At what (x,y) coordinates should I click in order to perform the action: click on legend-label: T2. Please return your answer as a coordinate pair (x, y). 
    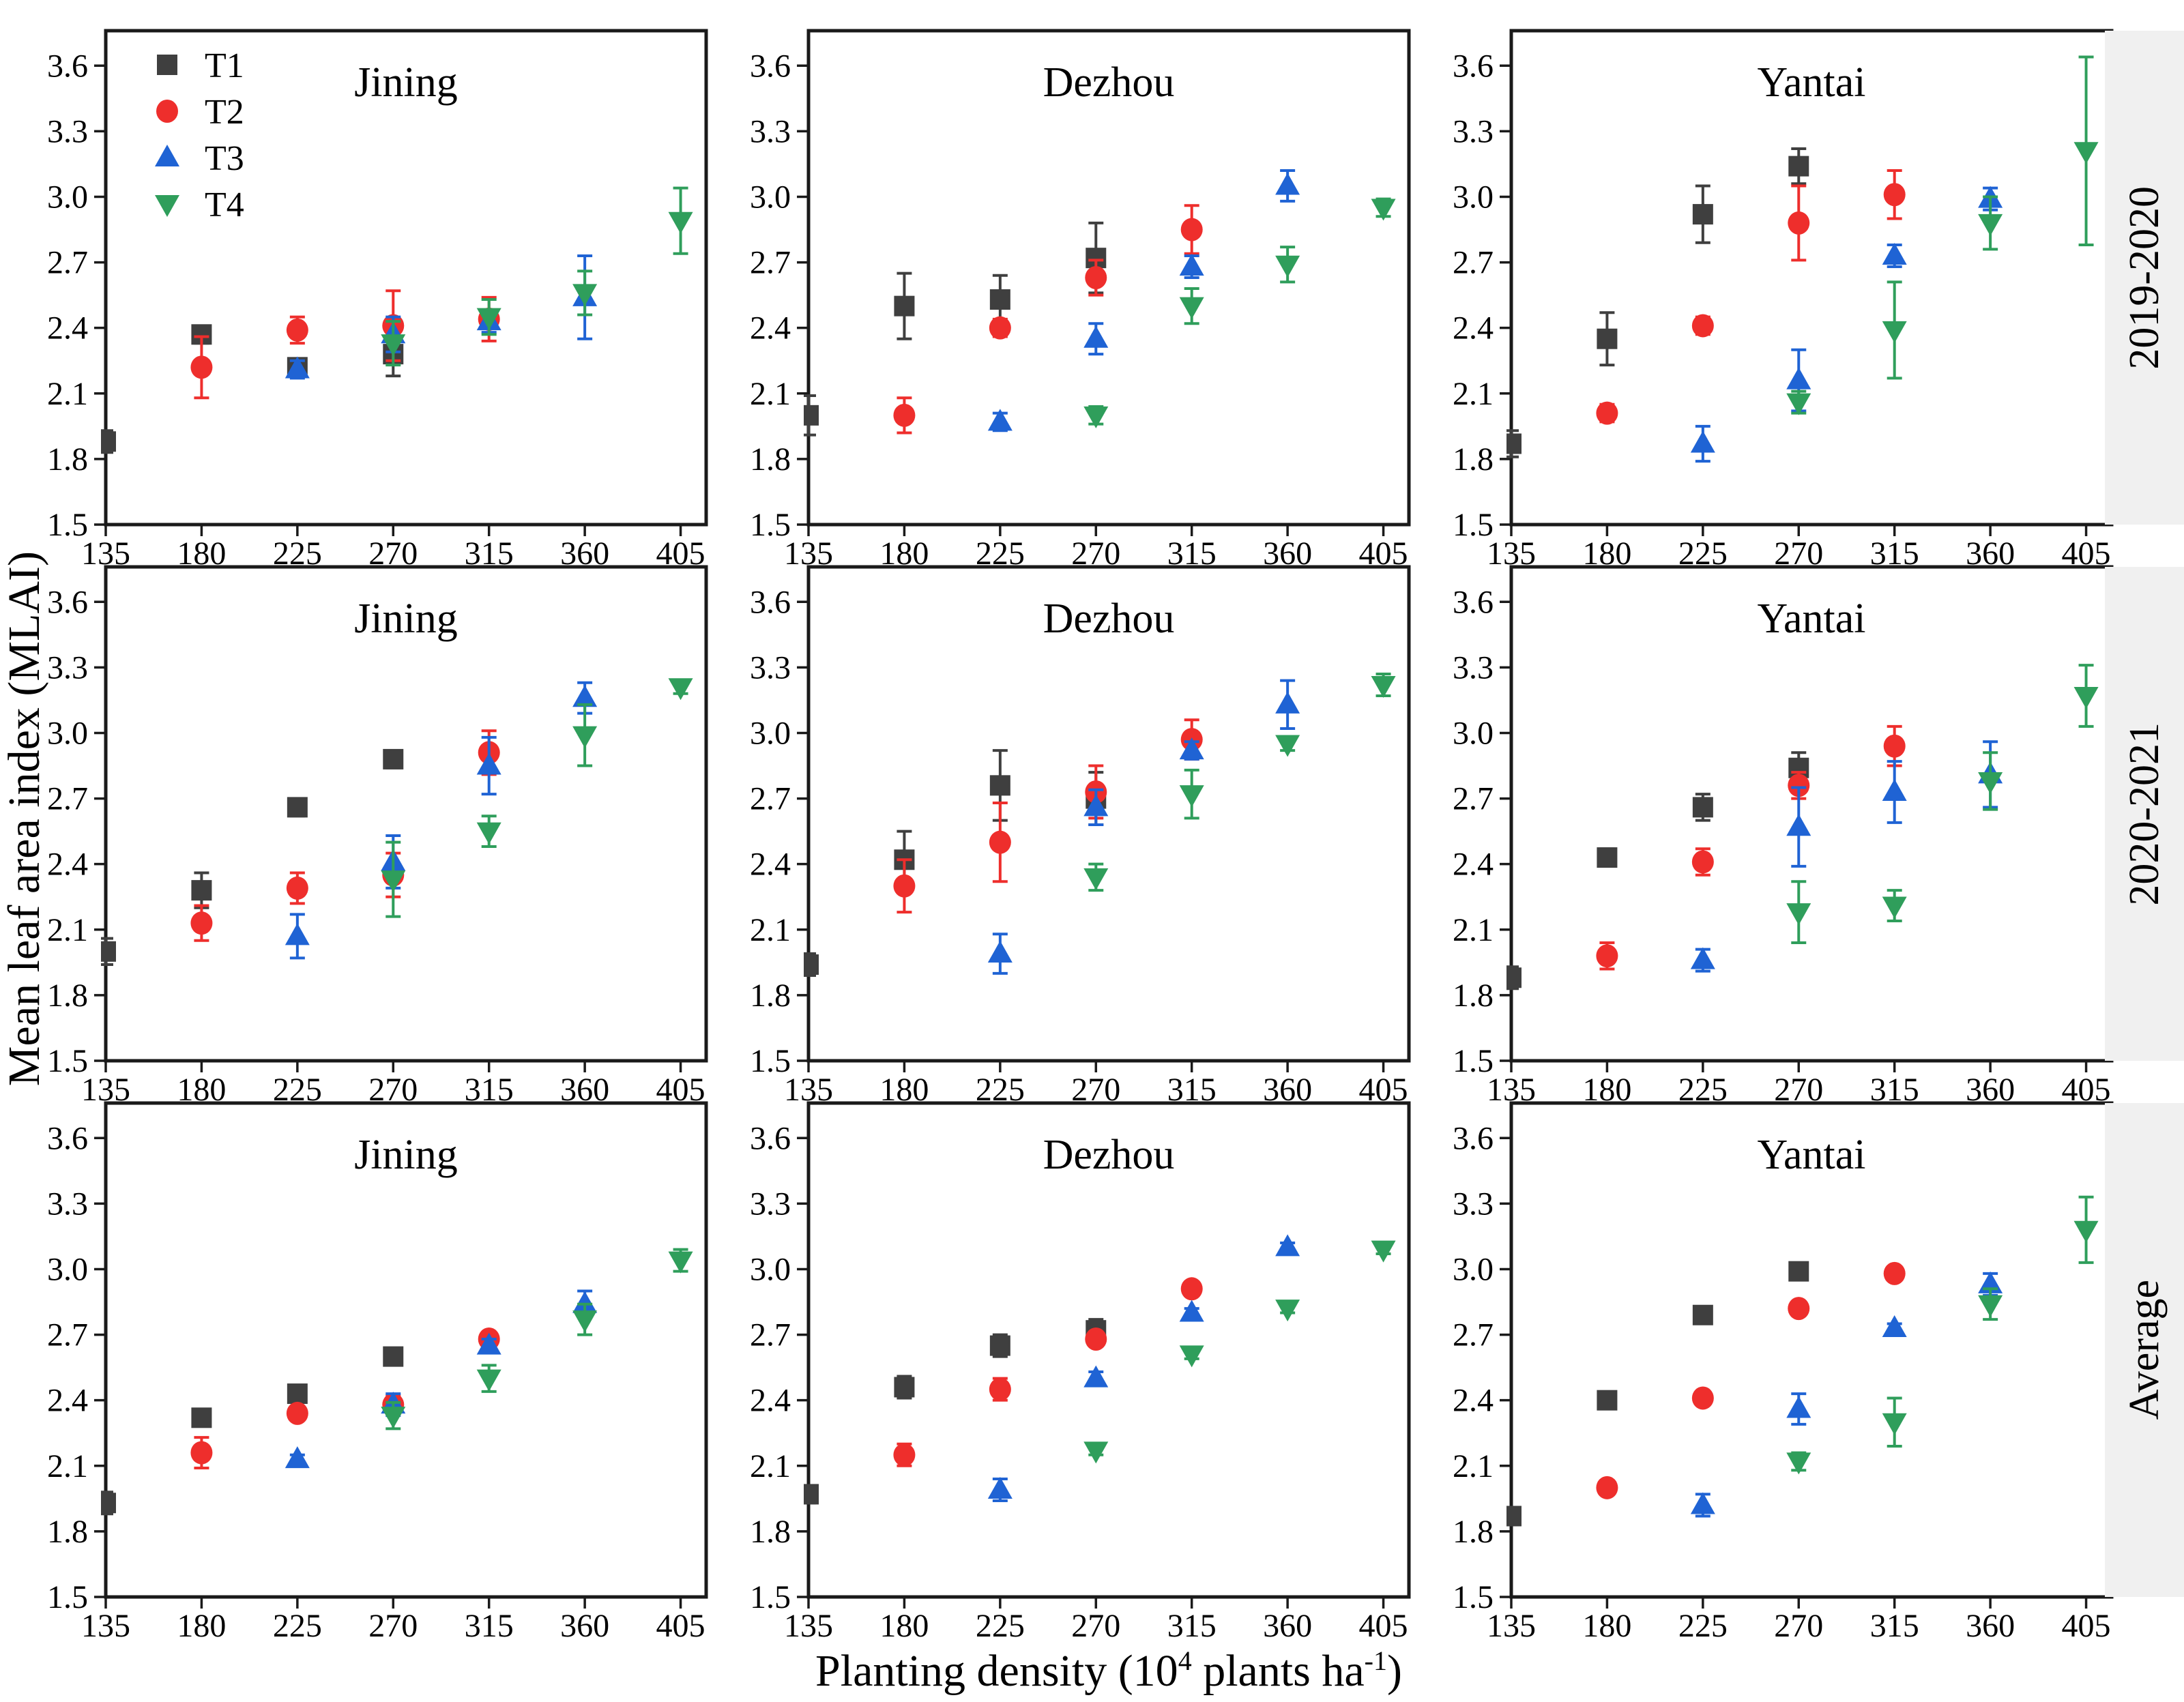
    Looking at the image, I should click on (224, 113).